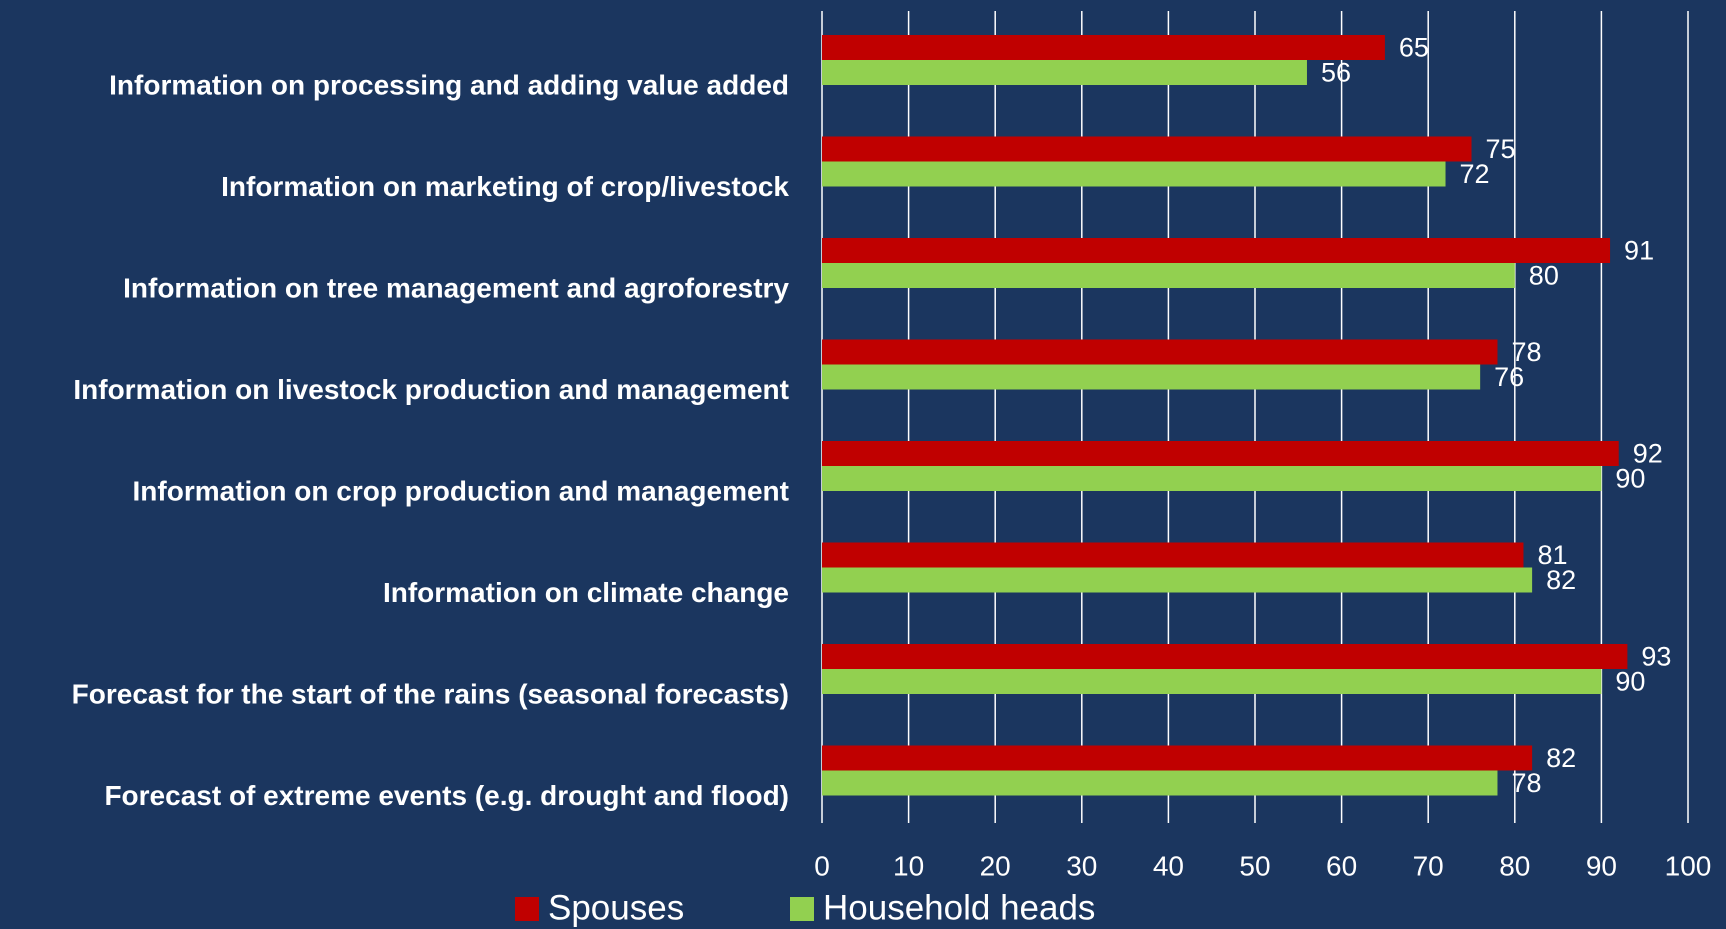 This screenshot has height=929, width=1726. I want to click on data-label: 81, so click(1552, 555).